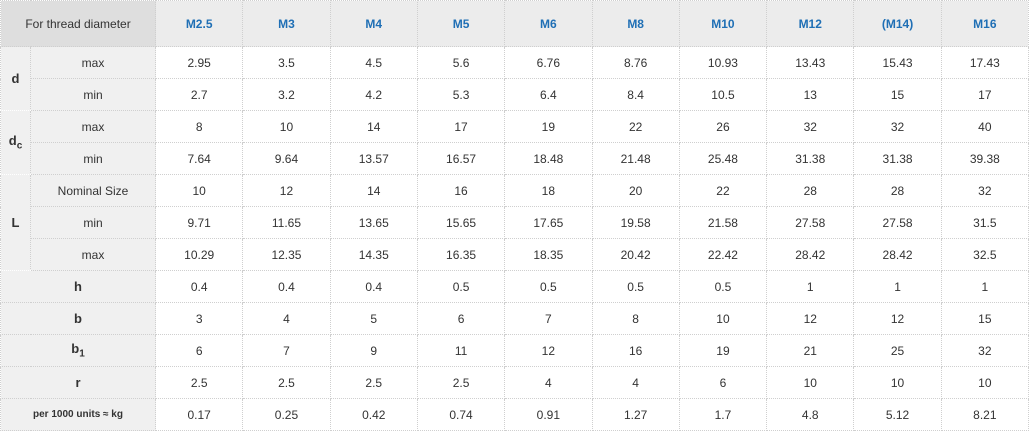  Describe the element at coordinates (810, 414) in the screenshot. I see `value-cell: 4.8` at that location.